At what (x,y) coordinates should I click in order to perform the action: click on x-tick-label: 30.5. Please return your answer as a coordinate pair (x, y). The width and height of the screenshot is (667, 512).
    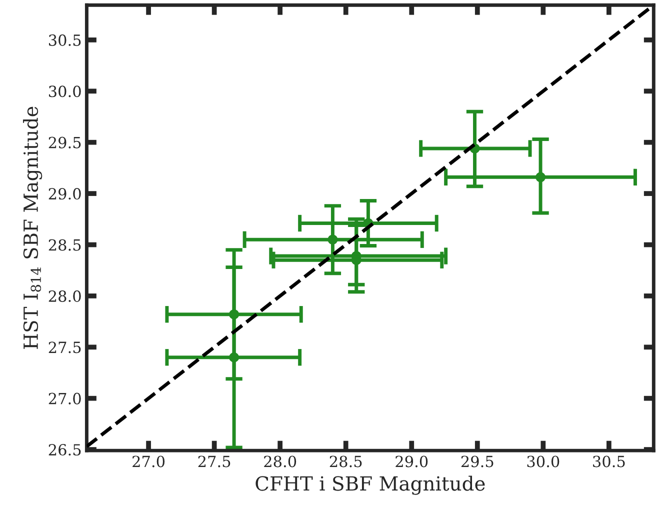
    Looking at the image, I should click on (609, 462).